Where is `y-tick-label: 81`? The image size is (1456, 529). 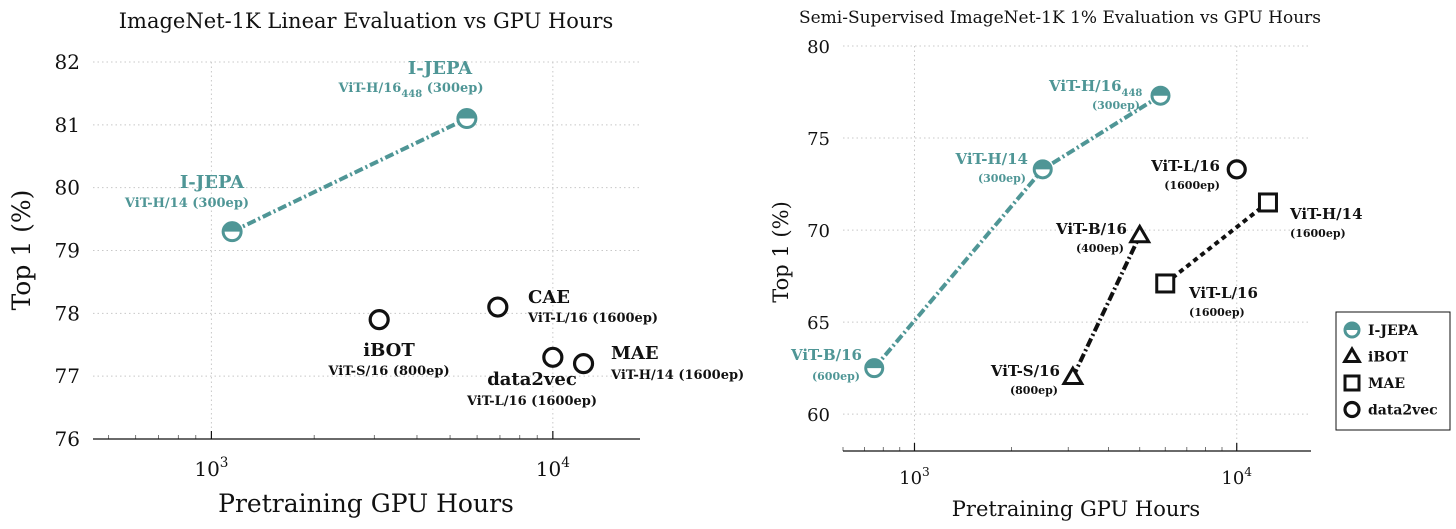 y-tick-label: 81 is located at coordinates (67, 125).